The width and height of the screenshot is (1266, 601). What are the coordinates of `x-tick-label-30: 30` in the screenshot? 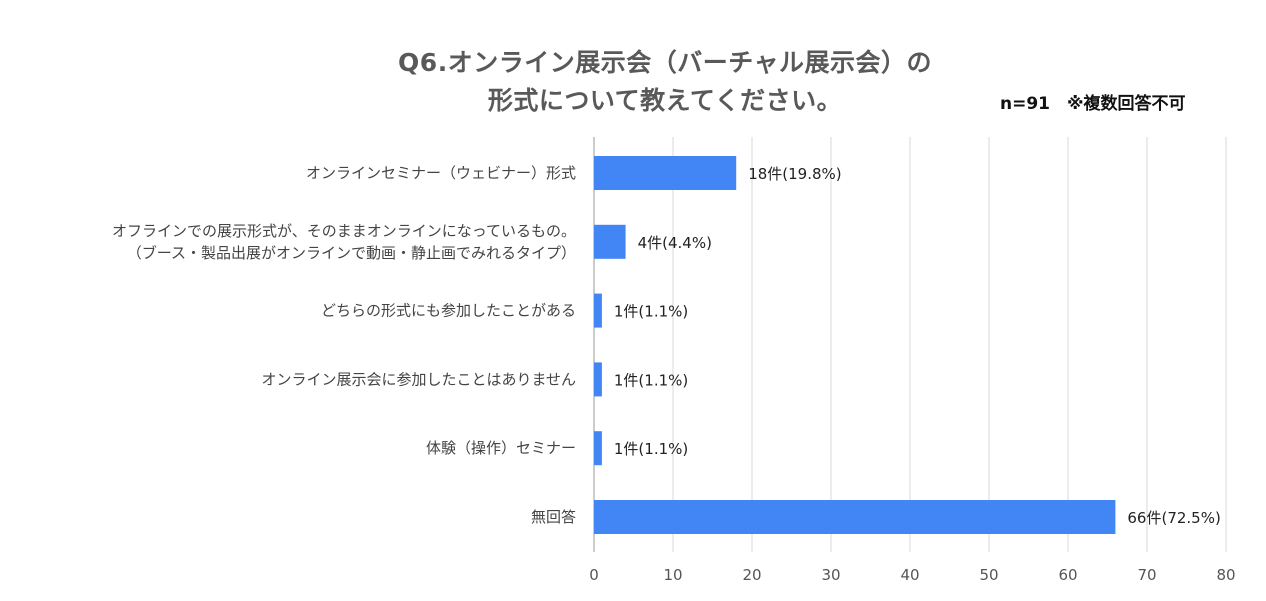 It's located at (830, 575).